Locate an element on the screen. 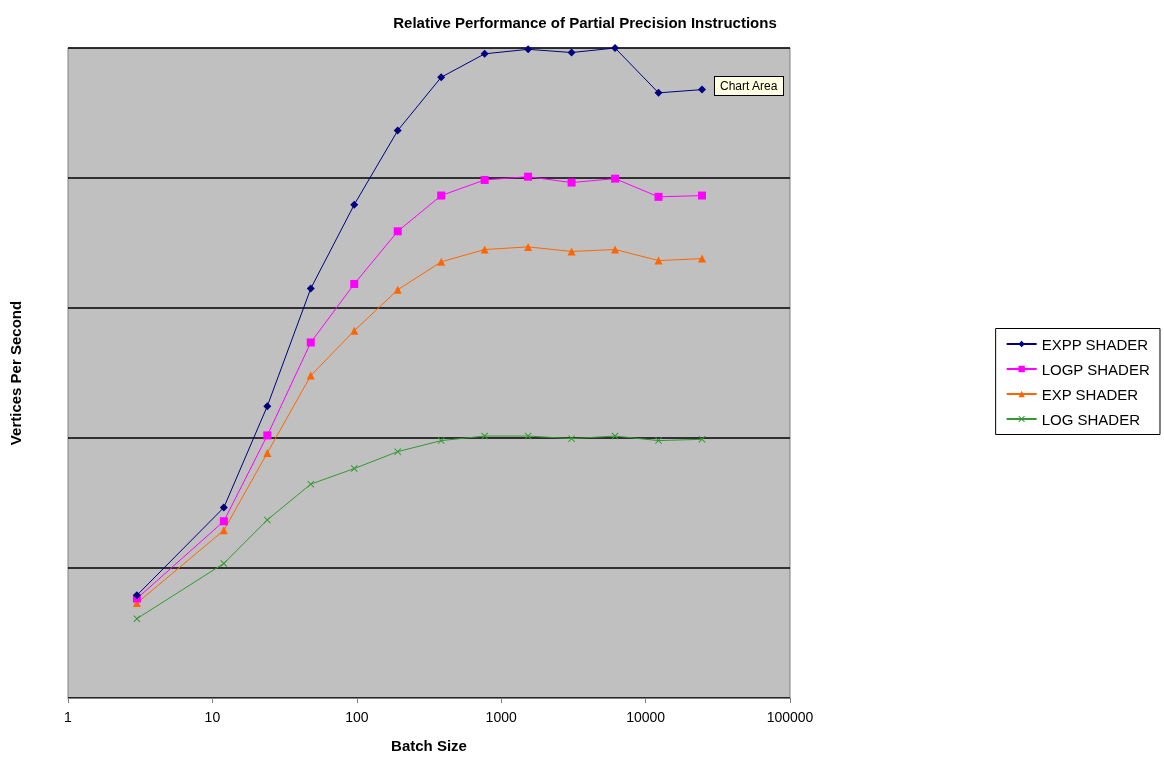 The height and width of the screenshot is (763, 1164). x-tick-label: 10000 is located at coordinates (646, 717).